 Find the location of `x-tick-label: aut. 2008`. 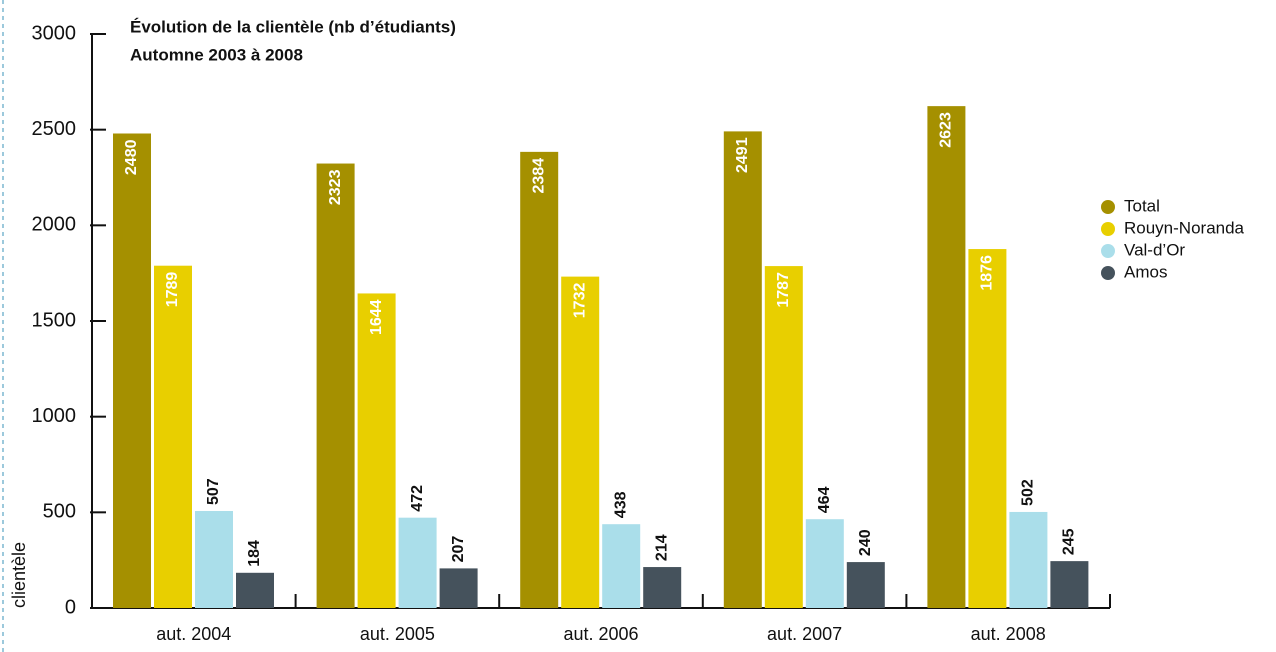

x-tick-label: aut. 2008 is located at coordinates (1008, 634).